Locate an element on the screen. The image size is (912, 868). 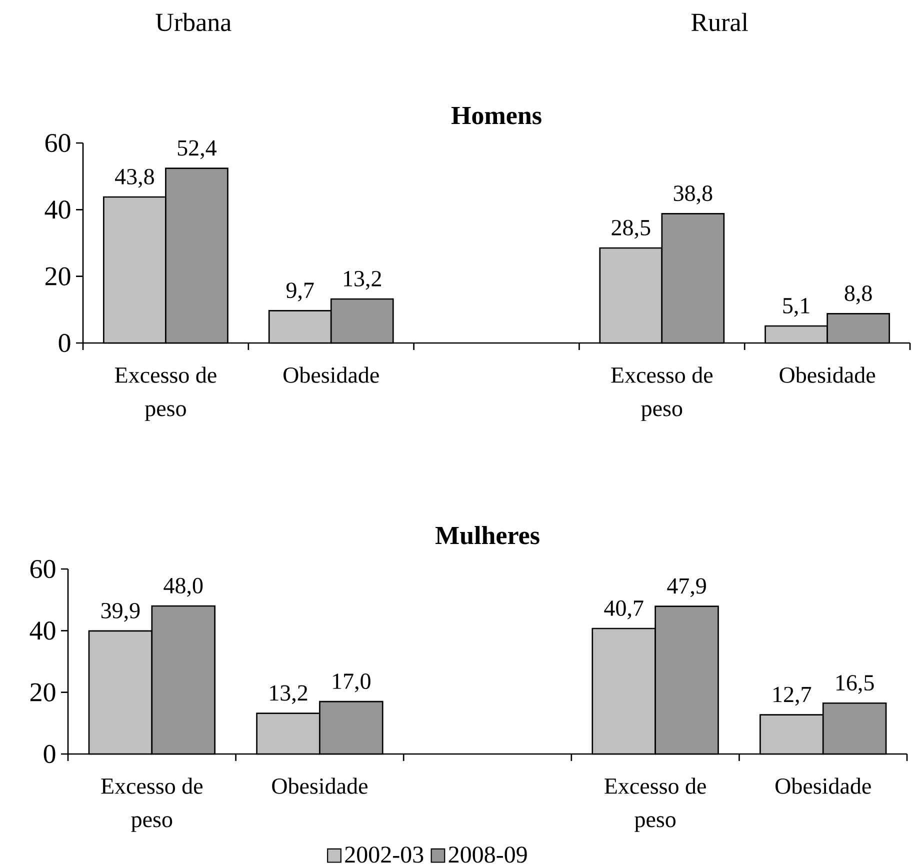
data-label: 12,7 is located at coordinates (793, 696).